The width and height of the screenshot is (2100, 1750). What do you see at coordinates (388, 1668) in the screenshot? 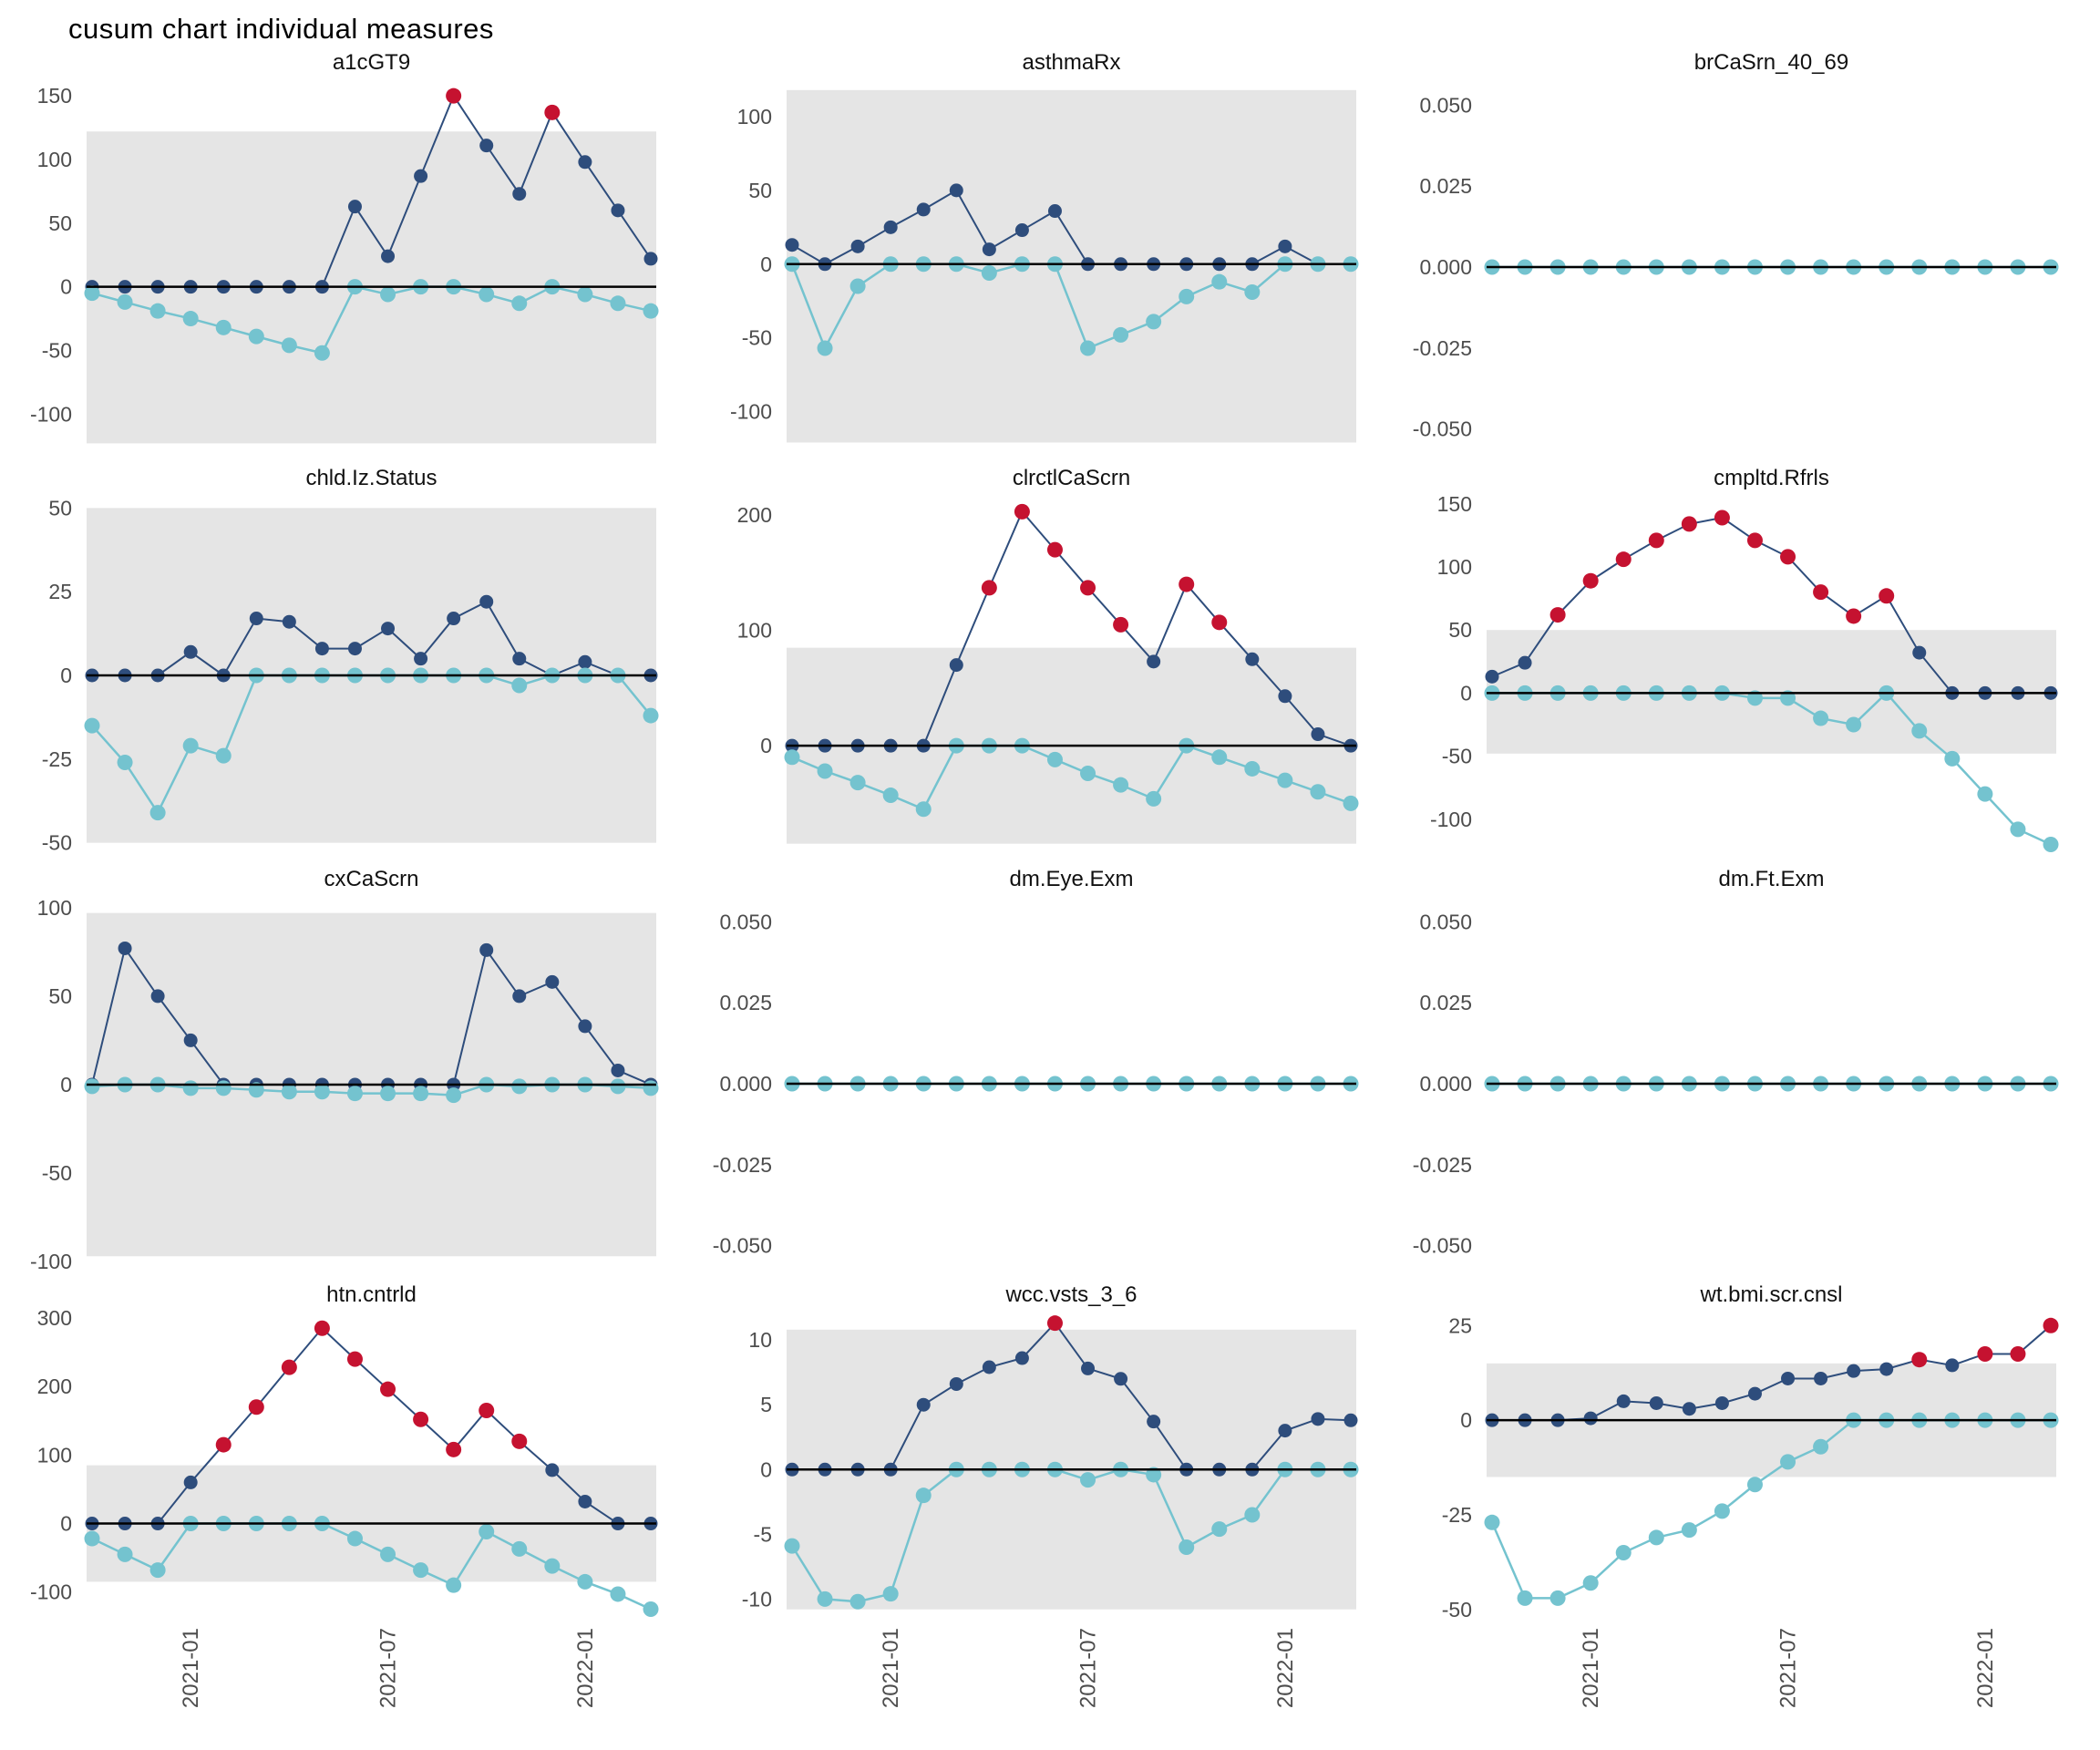
I see `x-tick-label: 2021-07` at bounding box center [388, 1668].